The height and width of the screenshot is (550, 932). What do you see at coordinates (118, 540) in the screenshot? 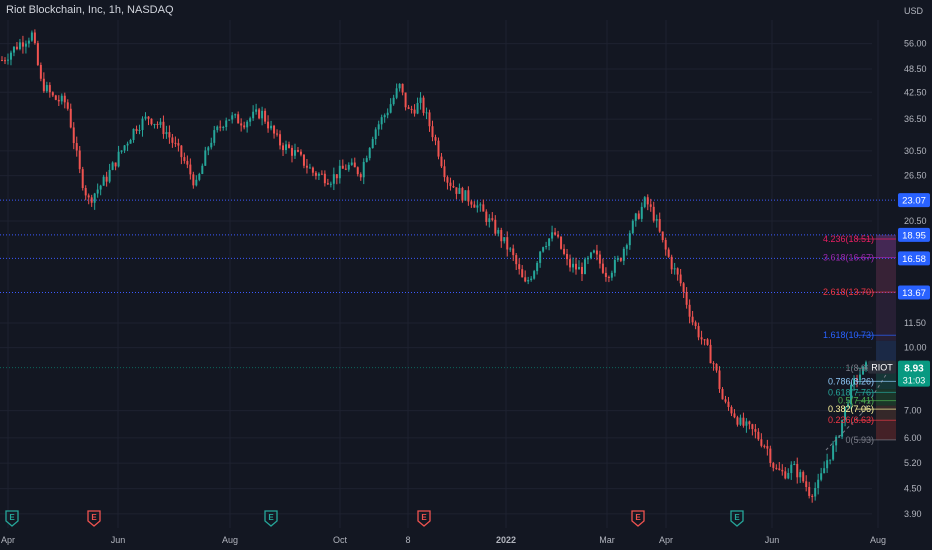
I see `time-axis-label: Jun` at bounding box center [118, 540].